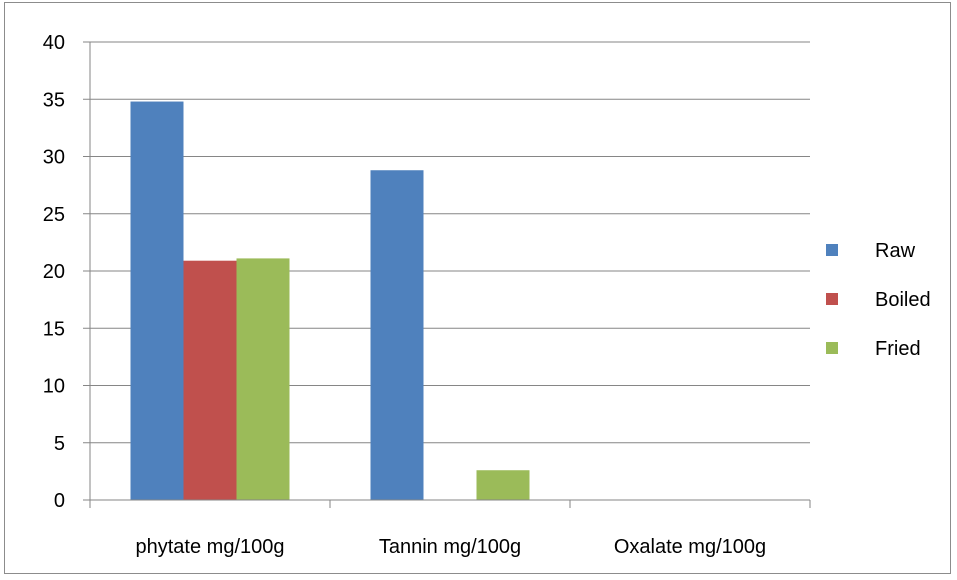  I want to click on y-tick-label: 0, so click(59, 501).